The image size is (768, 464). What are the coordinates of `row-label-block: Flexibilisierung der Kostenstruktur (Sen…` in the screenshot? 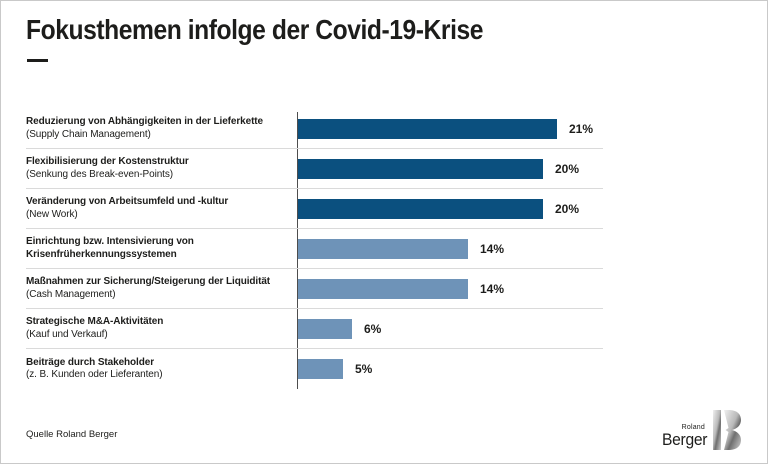 It's located at (162, 168).